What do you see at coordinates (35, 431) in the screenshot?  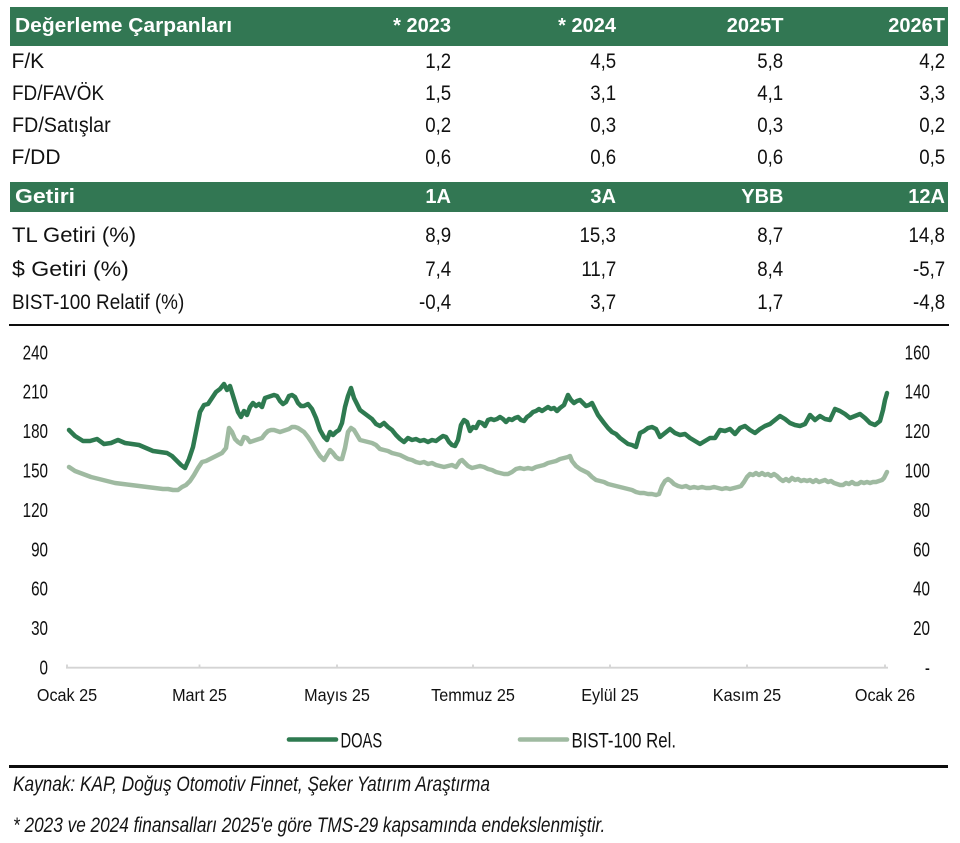 I see `svg-text: 180` at bounding box center [35, 431].